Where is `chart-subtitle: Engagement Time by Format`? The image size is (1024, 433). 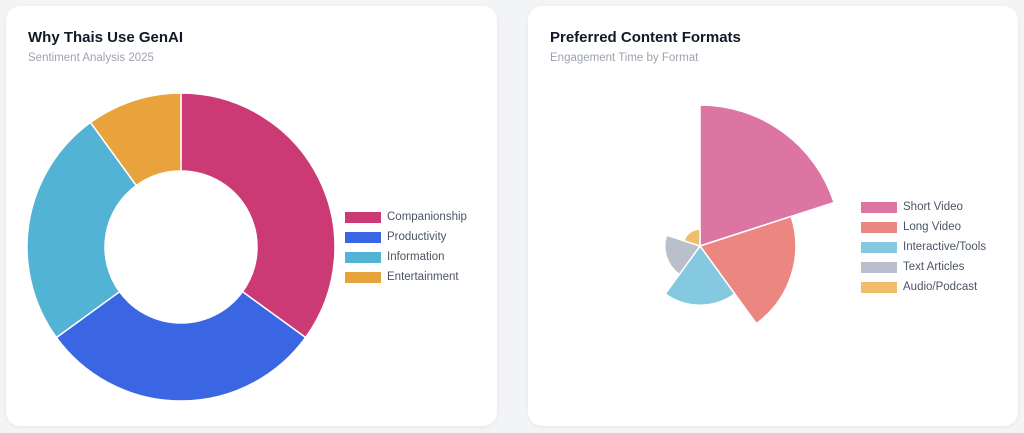 chart-subtitle: Engagement Time by Format is located at coordinates (624, 58).